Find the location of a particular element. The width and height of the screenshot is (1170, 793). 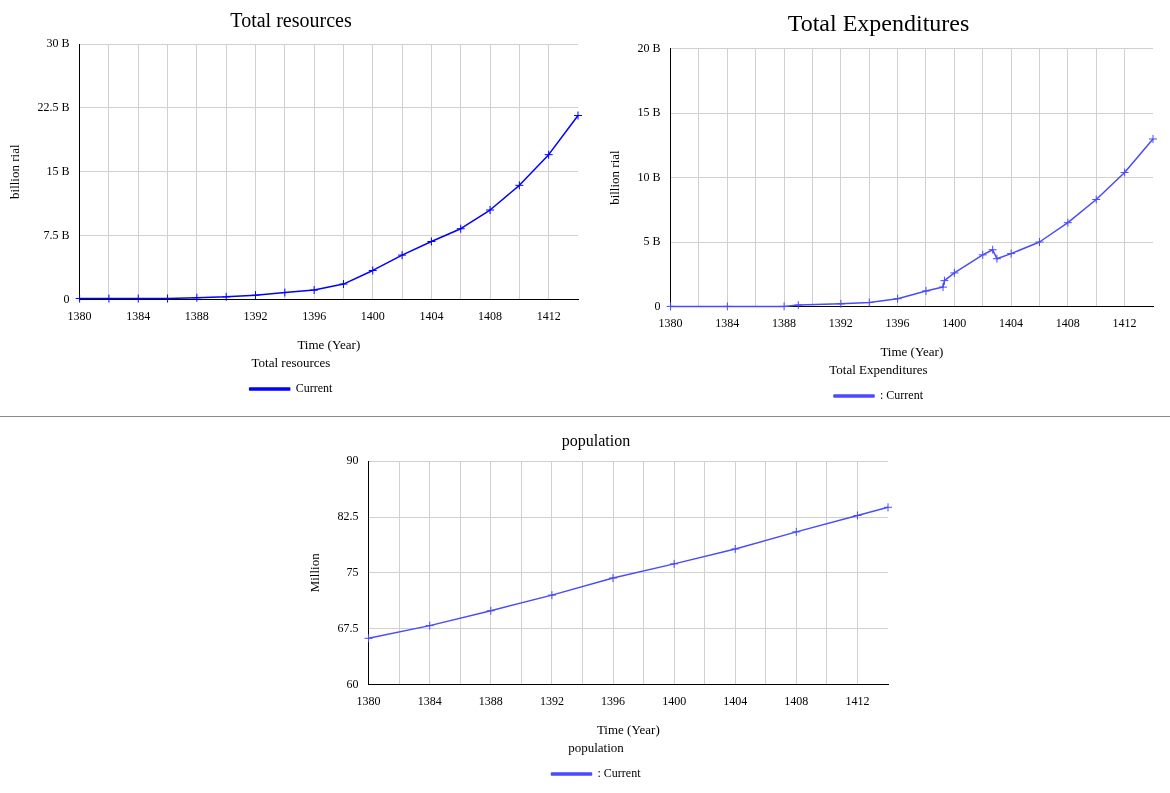

y-axis-title: Million is located at coordinates (315, 572).